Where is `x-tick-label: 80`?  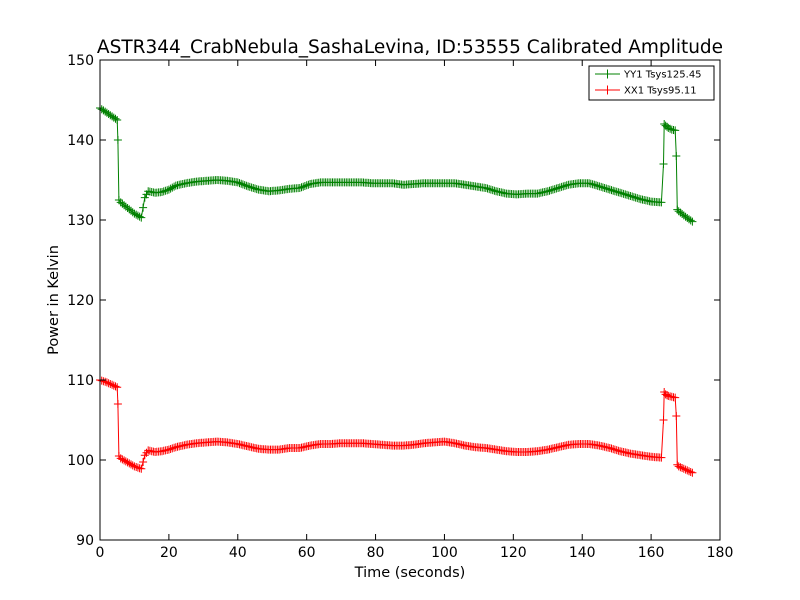
x-tick-label: 80 is located at coordinates (376, 553).